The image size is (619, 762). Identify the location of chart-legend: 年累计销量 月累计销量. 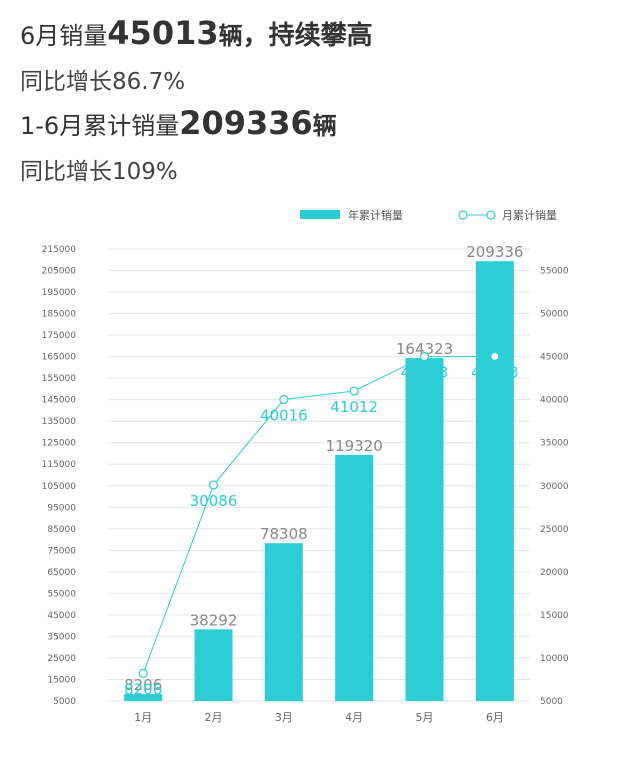
(428, 215).